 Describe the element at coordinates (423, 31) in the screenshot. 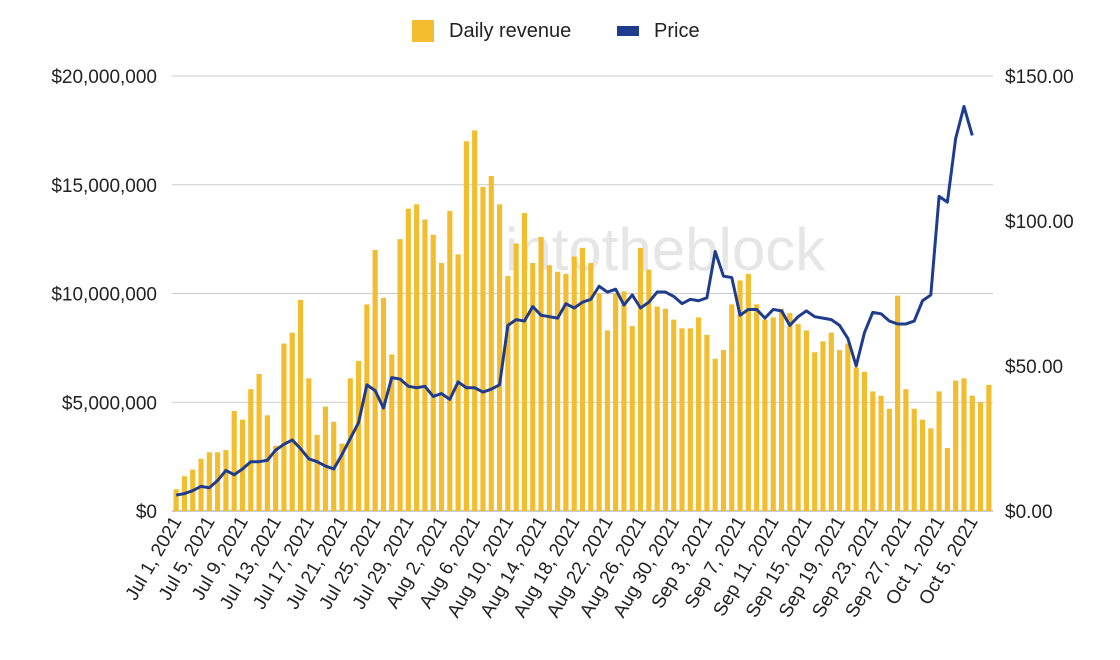

I see `legend-swatch-daily-revenue` at that location.